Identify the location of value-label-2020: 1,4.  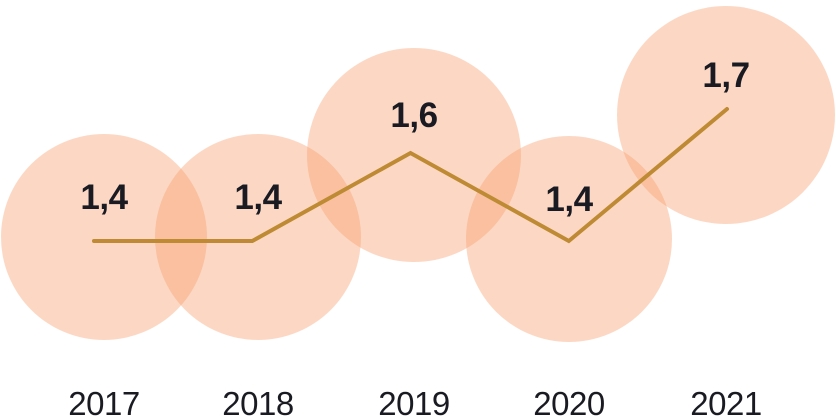
(569, 199).